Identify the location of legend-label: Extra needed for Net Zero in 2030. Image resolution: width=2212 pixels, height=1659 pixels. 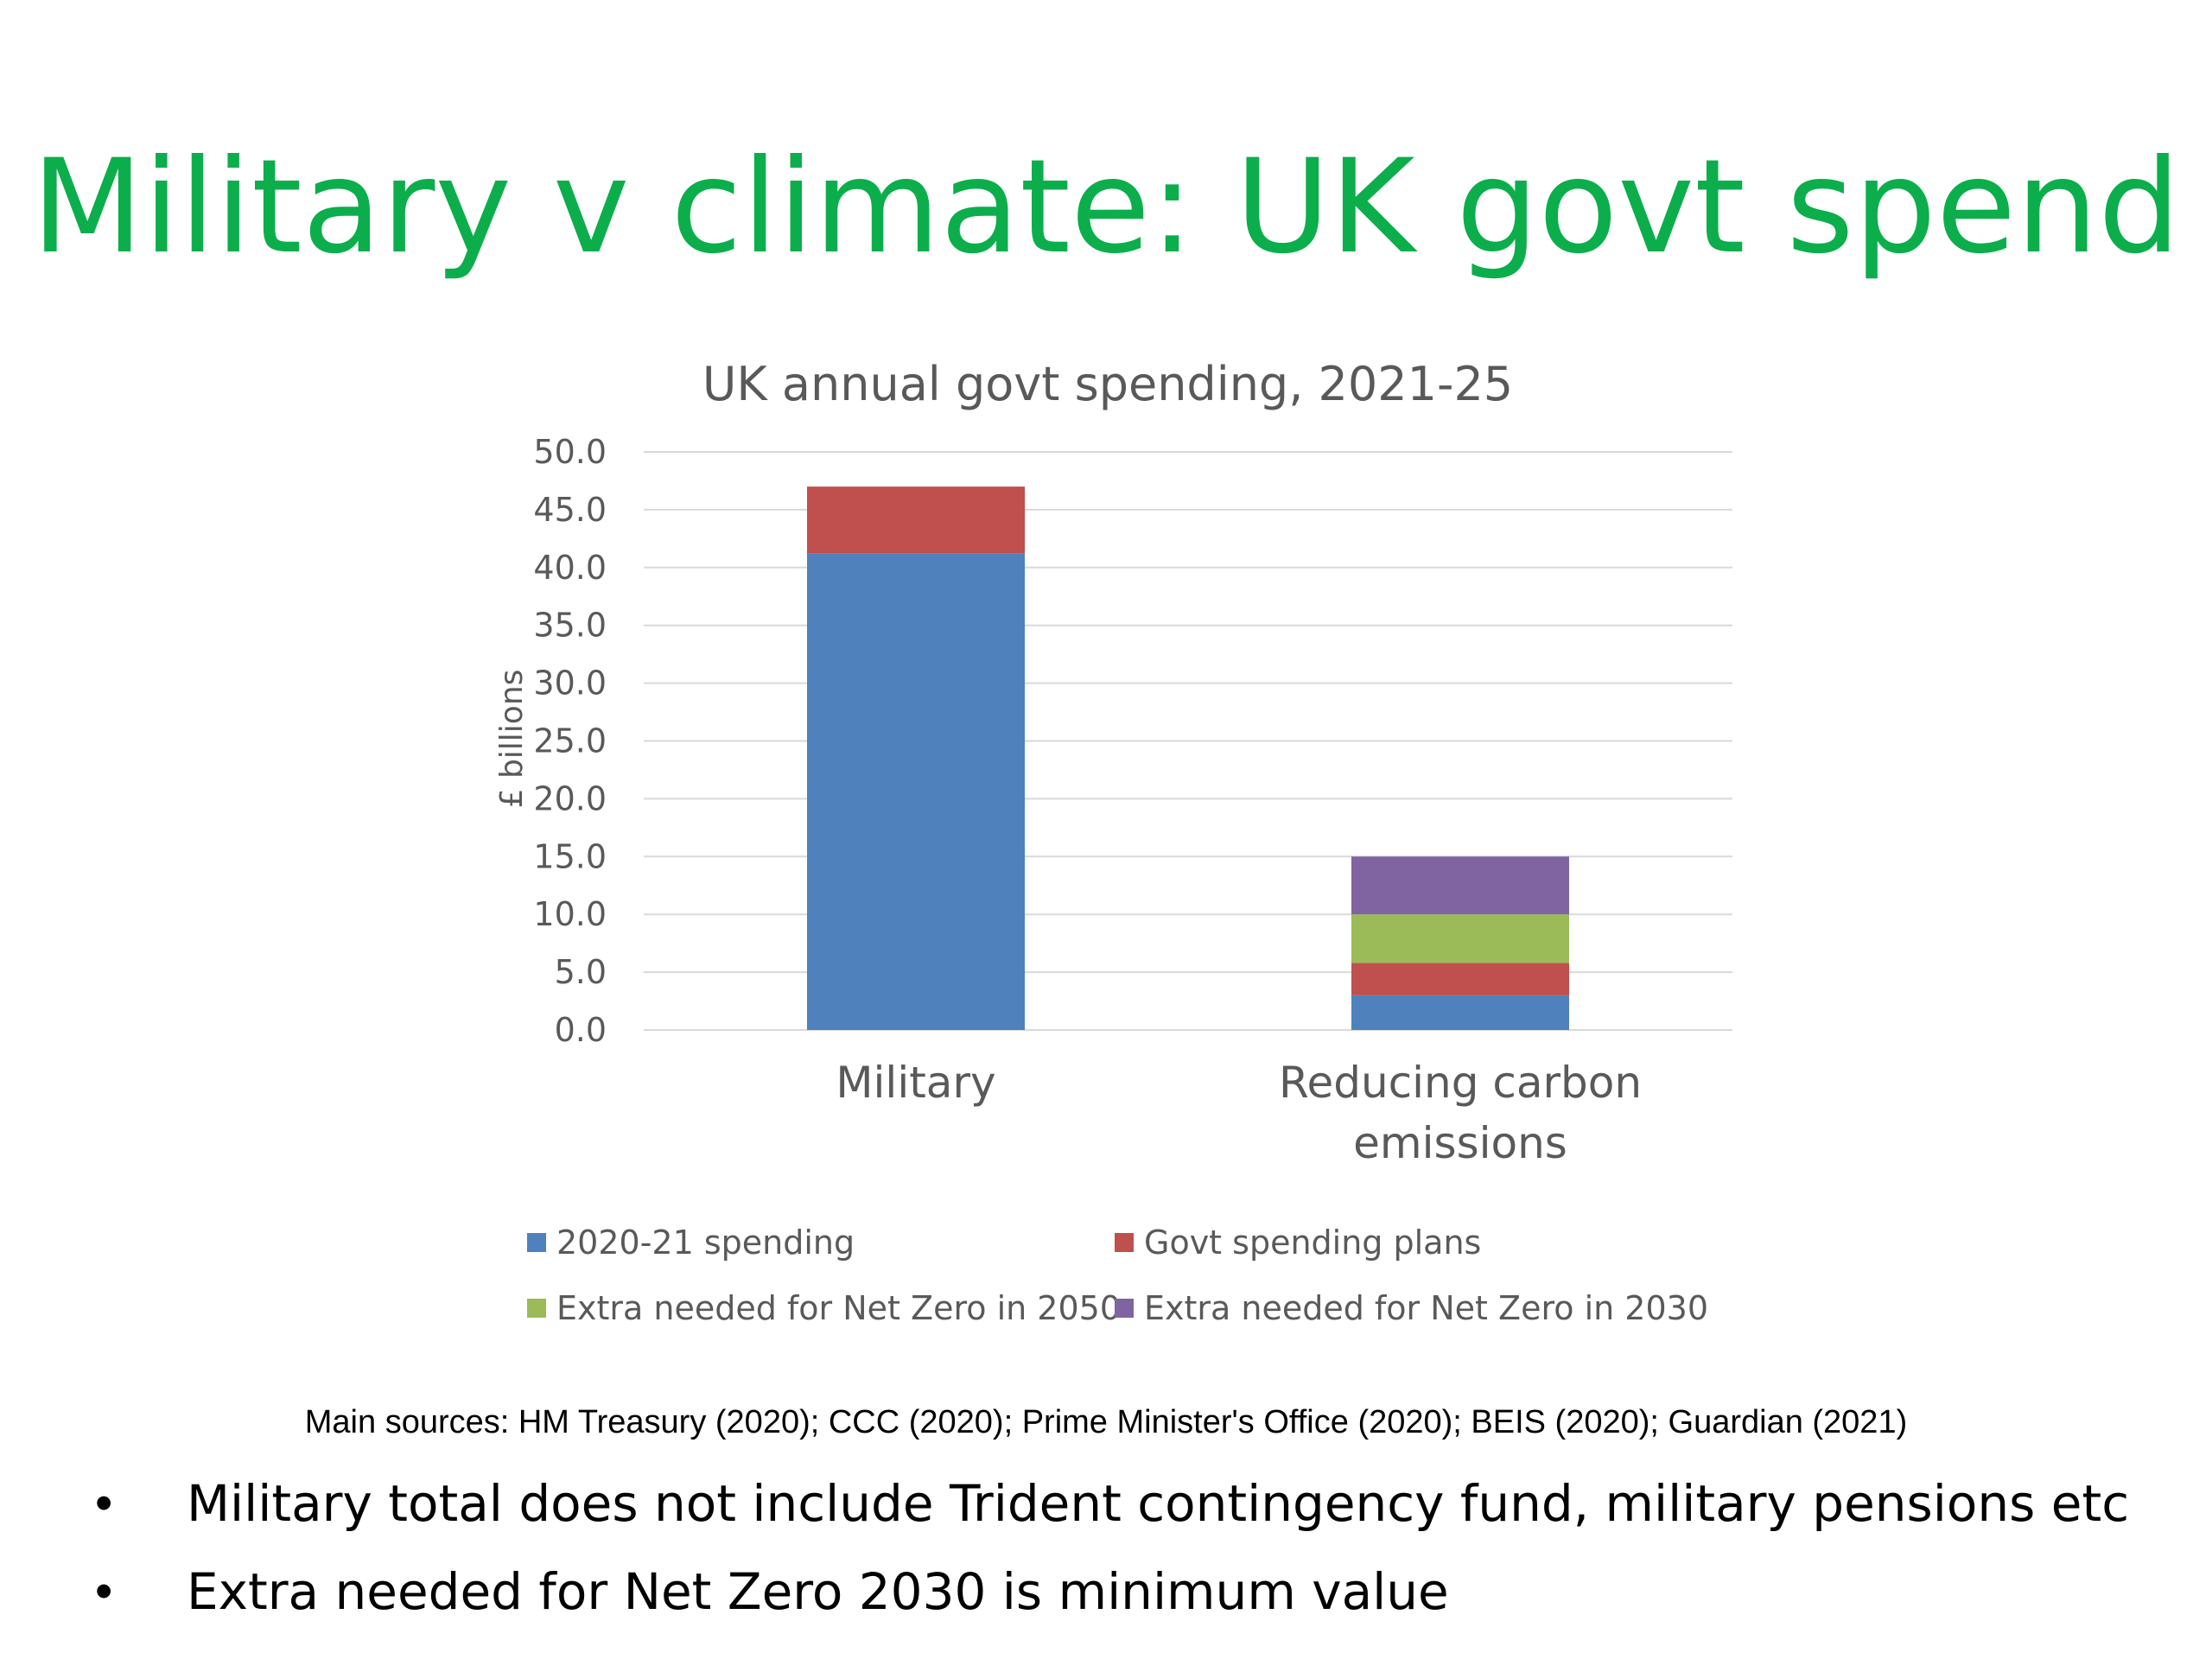
(1426, 1308).